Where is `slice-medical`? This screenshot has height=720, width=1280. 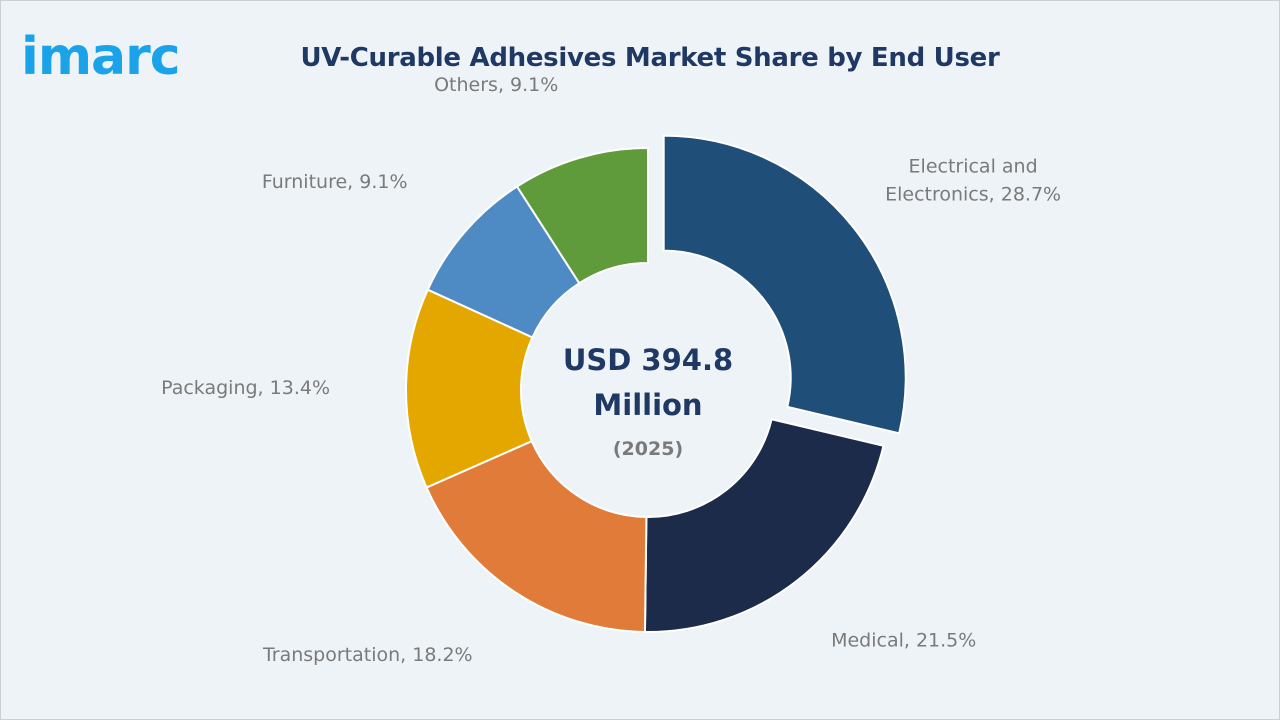
slice-medical is located at coordinates (764, 525).